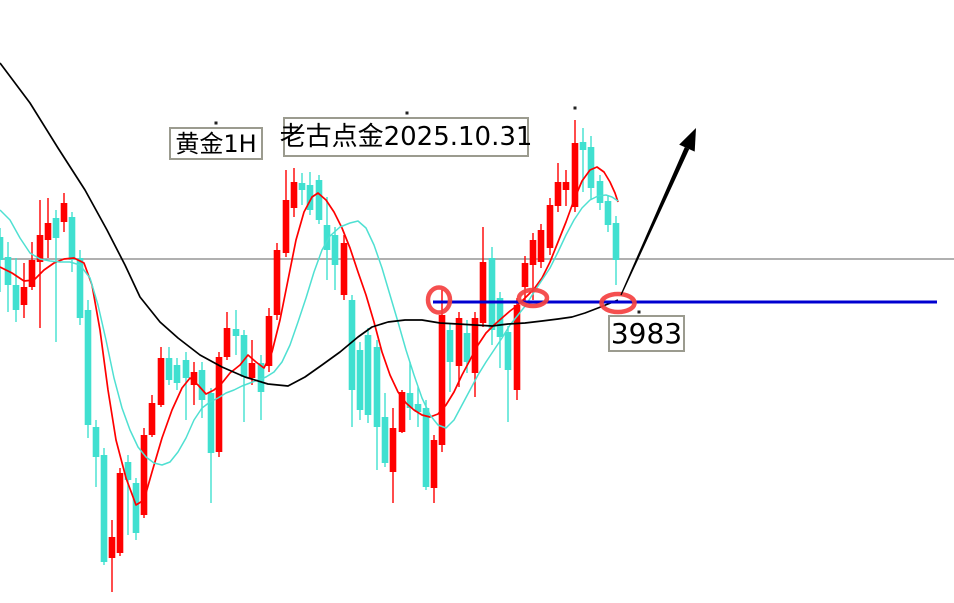 Image resolution: width=954 pixels, height=603 pixels. I want to click on support-price-text: 3983, so click(646, 333).